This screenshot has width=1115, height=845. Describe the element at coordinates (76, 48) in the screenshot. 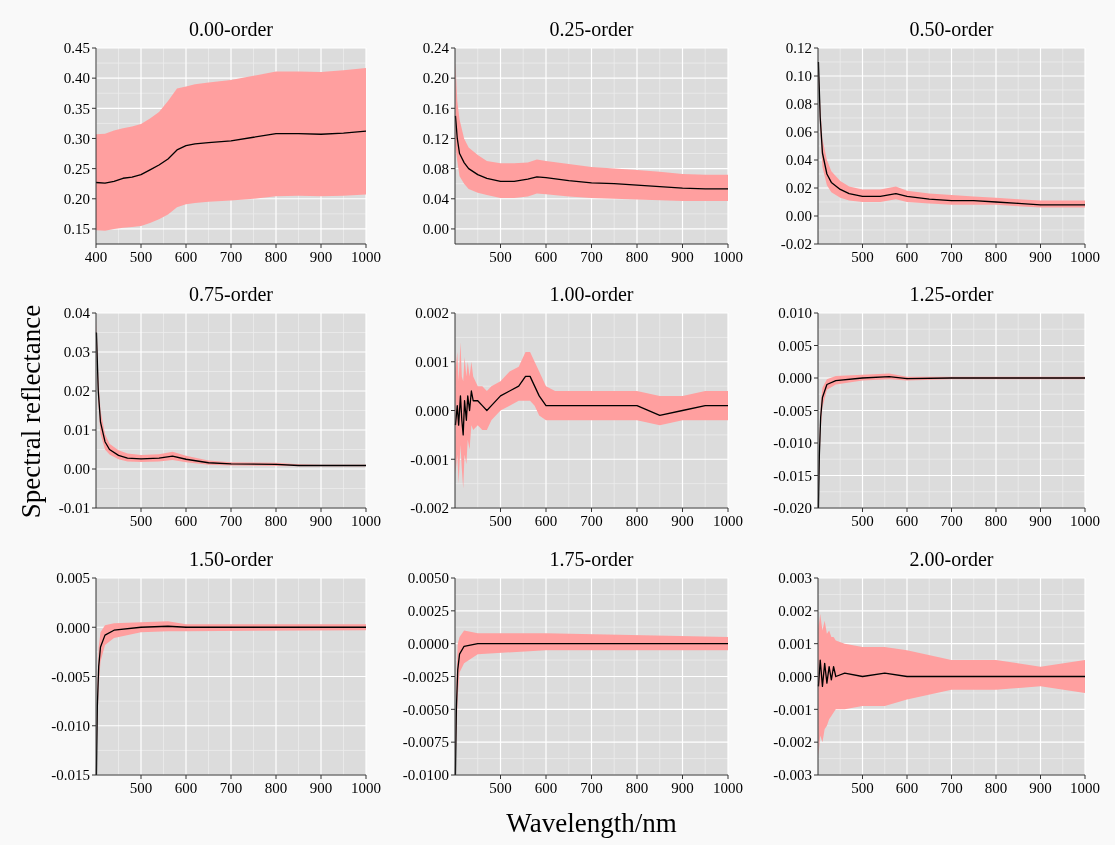

I see `y-tick-label: 0.45` at that location.